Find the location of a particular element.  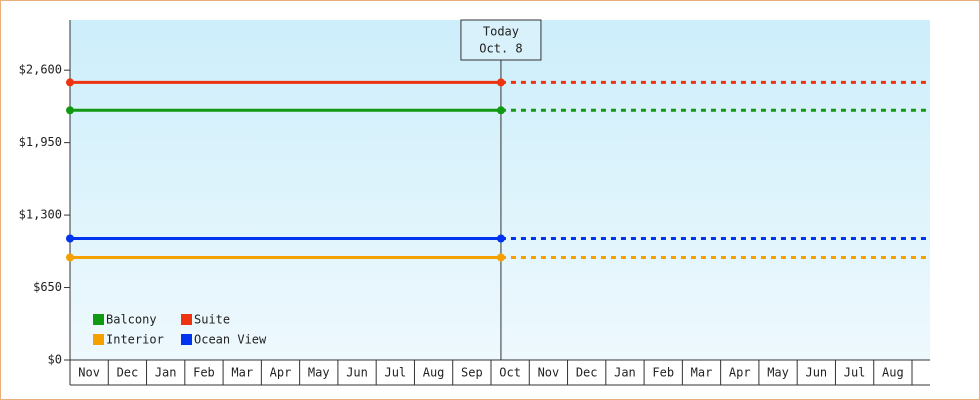

x-tick-label: Oct is located at coordinates (510, 373).